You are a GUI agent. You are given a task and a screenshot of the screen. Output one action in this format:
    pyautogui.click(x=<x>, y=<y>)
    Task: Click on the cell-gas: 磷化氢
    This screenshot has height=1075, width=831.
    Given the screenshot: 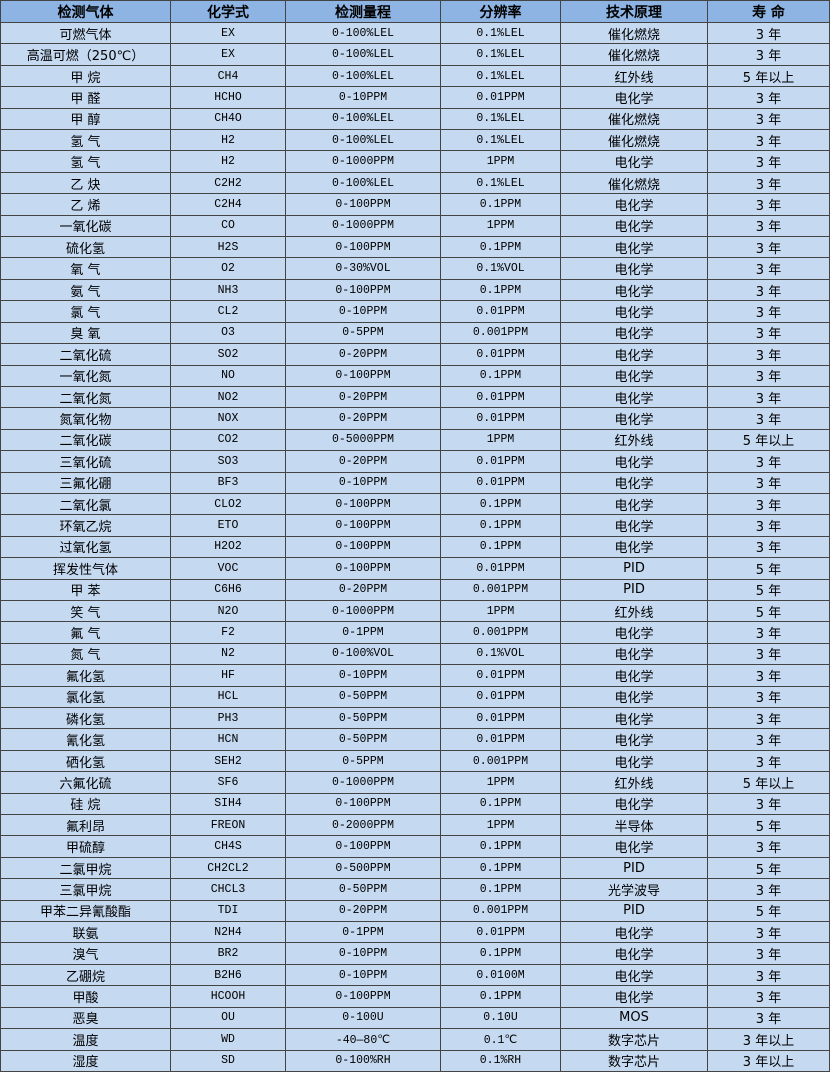 What is the action you would take?
    pyautogui.click(x=86, y=719)
    